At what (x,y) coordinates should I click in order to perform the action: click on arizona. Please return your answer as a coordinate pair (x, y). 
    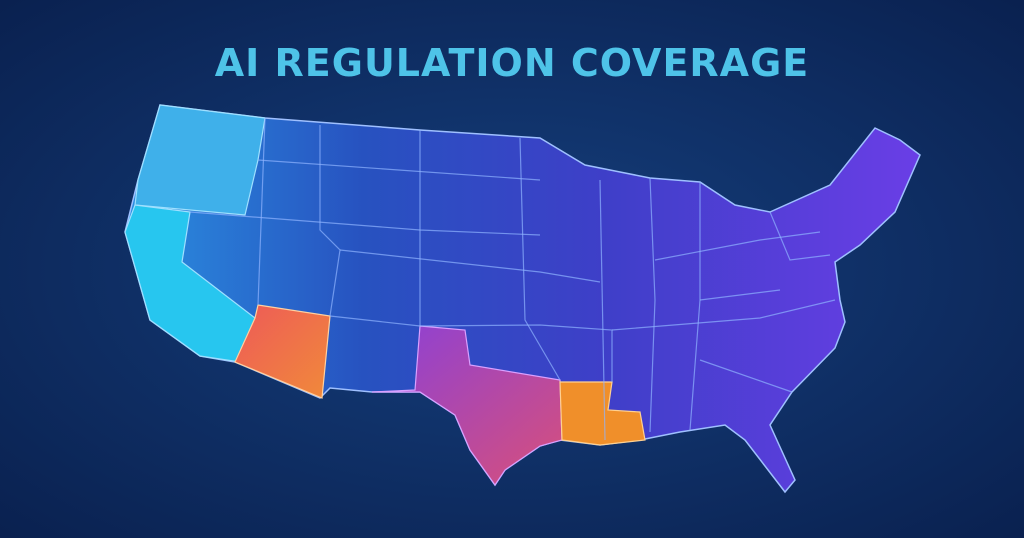
    Looking at the image, I should click on (282, 351).